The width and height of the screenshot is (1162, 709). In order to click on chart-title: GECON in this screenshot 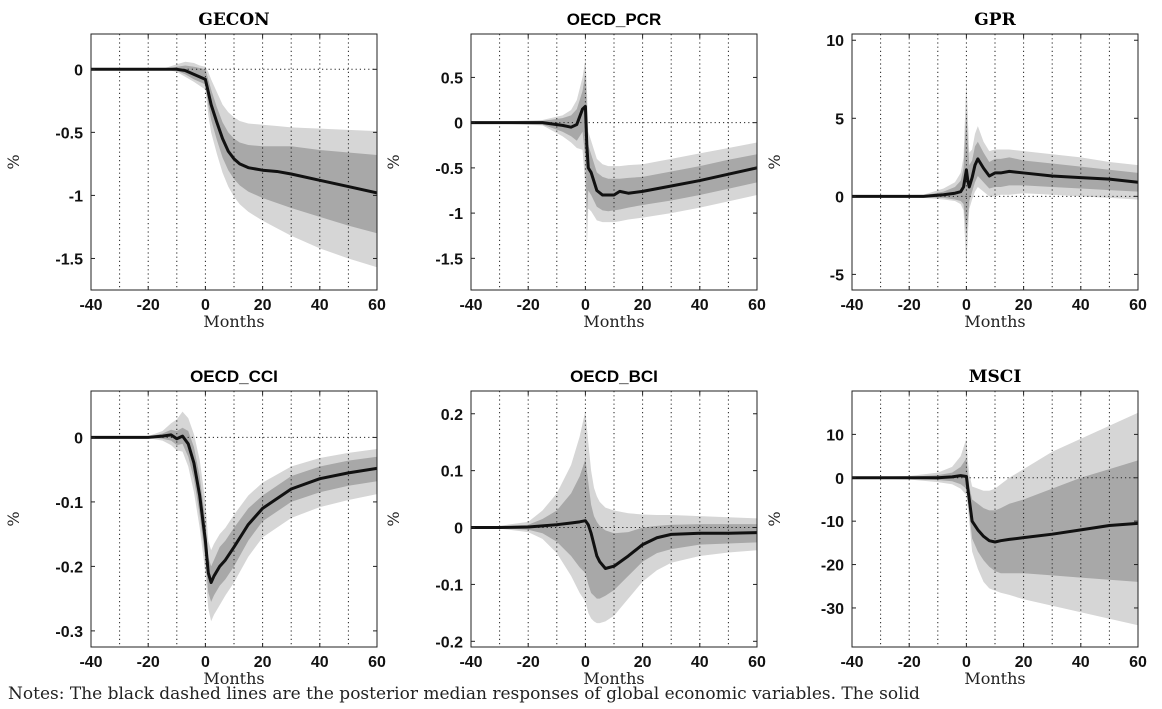, I will do `click(233, 20)`.